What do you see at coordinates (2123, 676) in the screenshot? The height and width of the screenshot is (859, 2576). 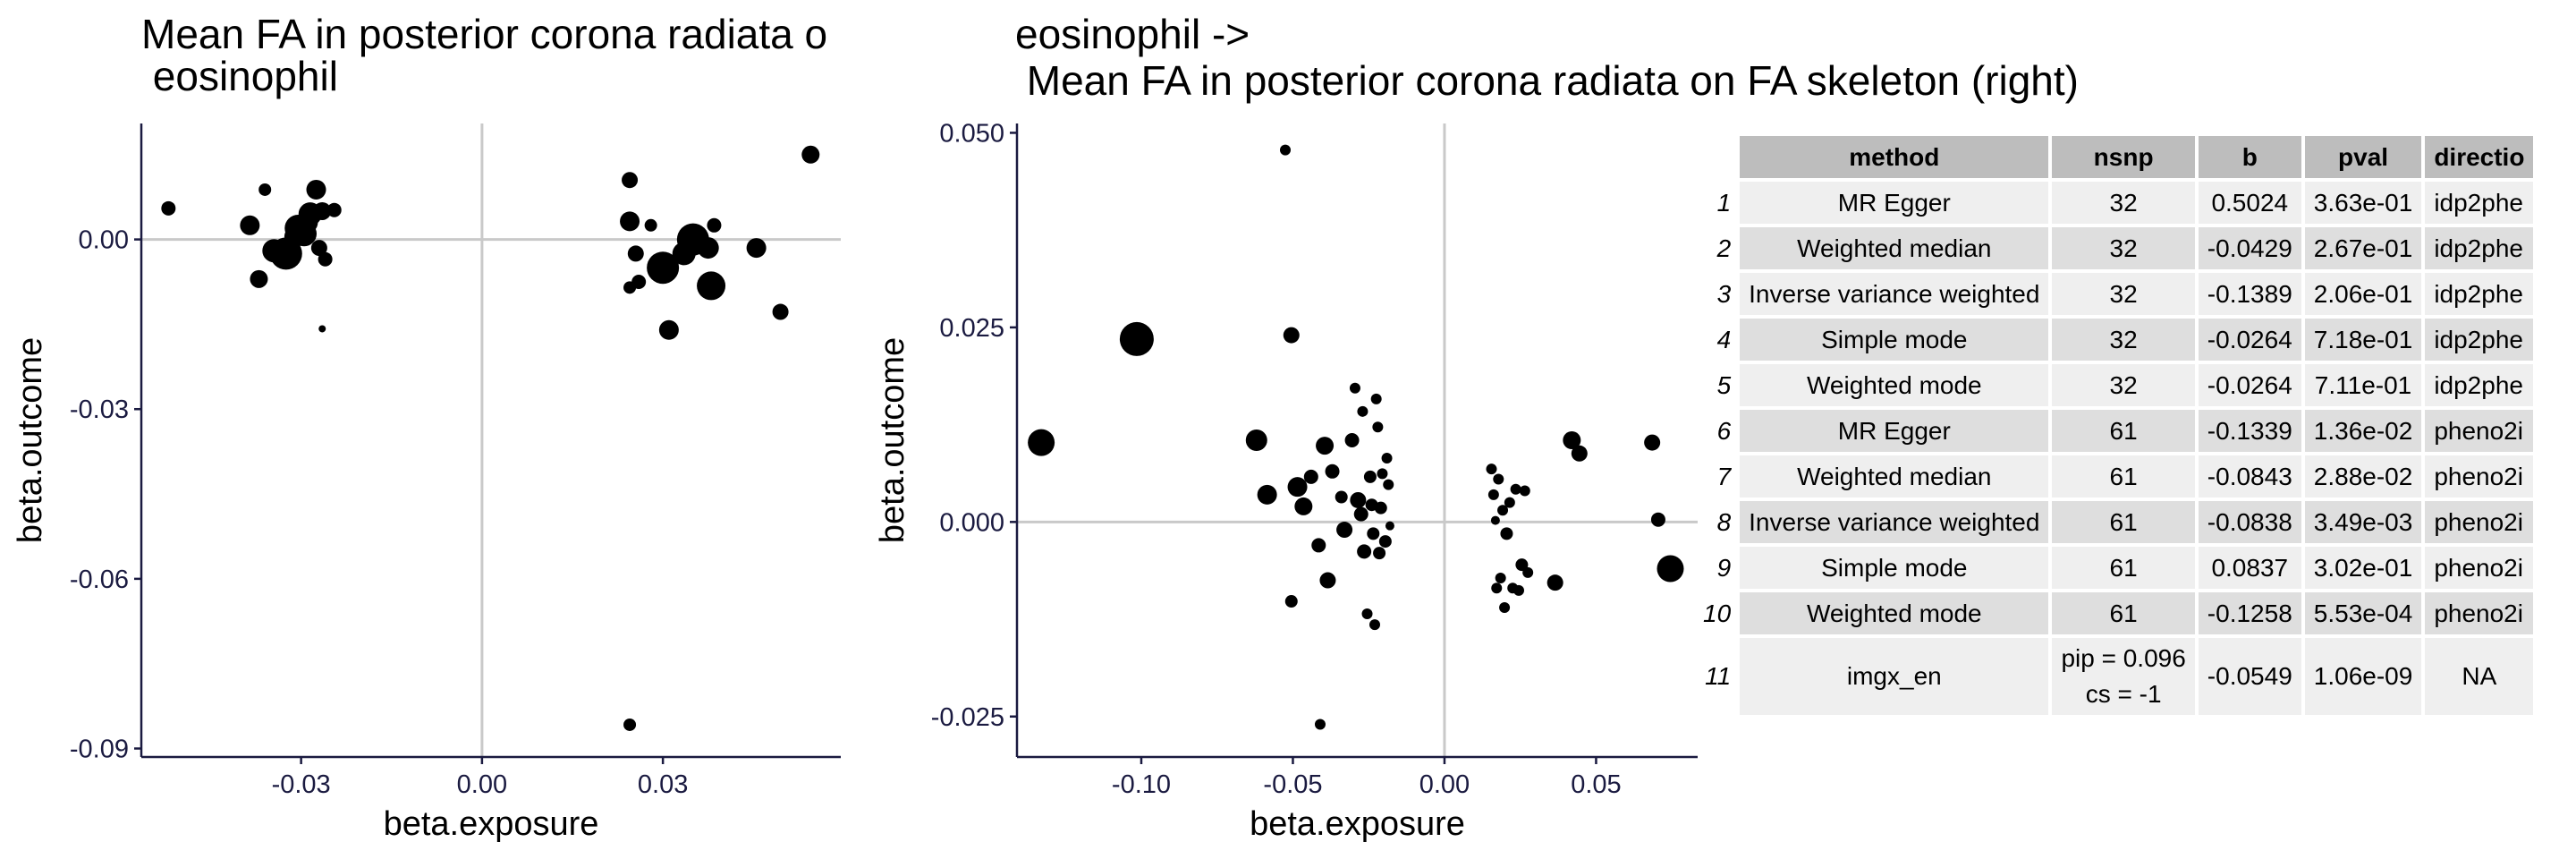 I see `cell-nsnp: pip = 0.096 cs = -1` at bounding box center [2123, 676].